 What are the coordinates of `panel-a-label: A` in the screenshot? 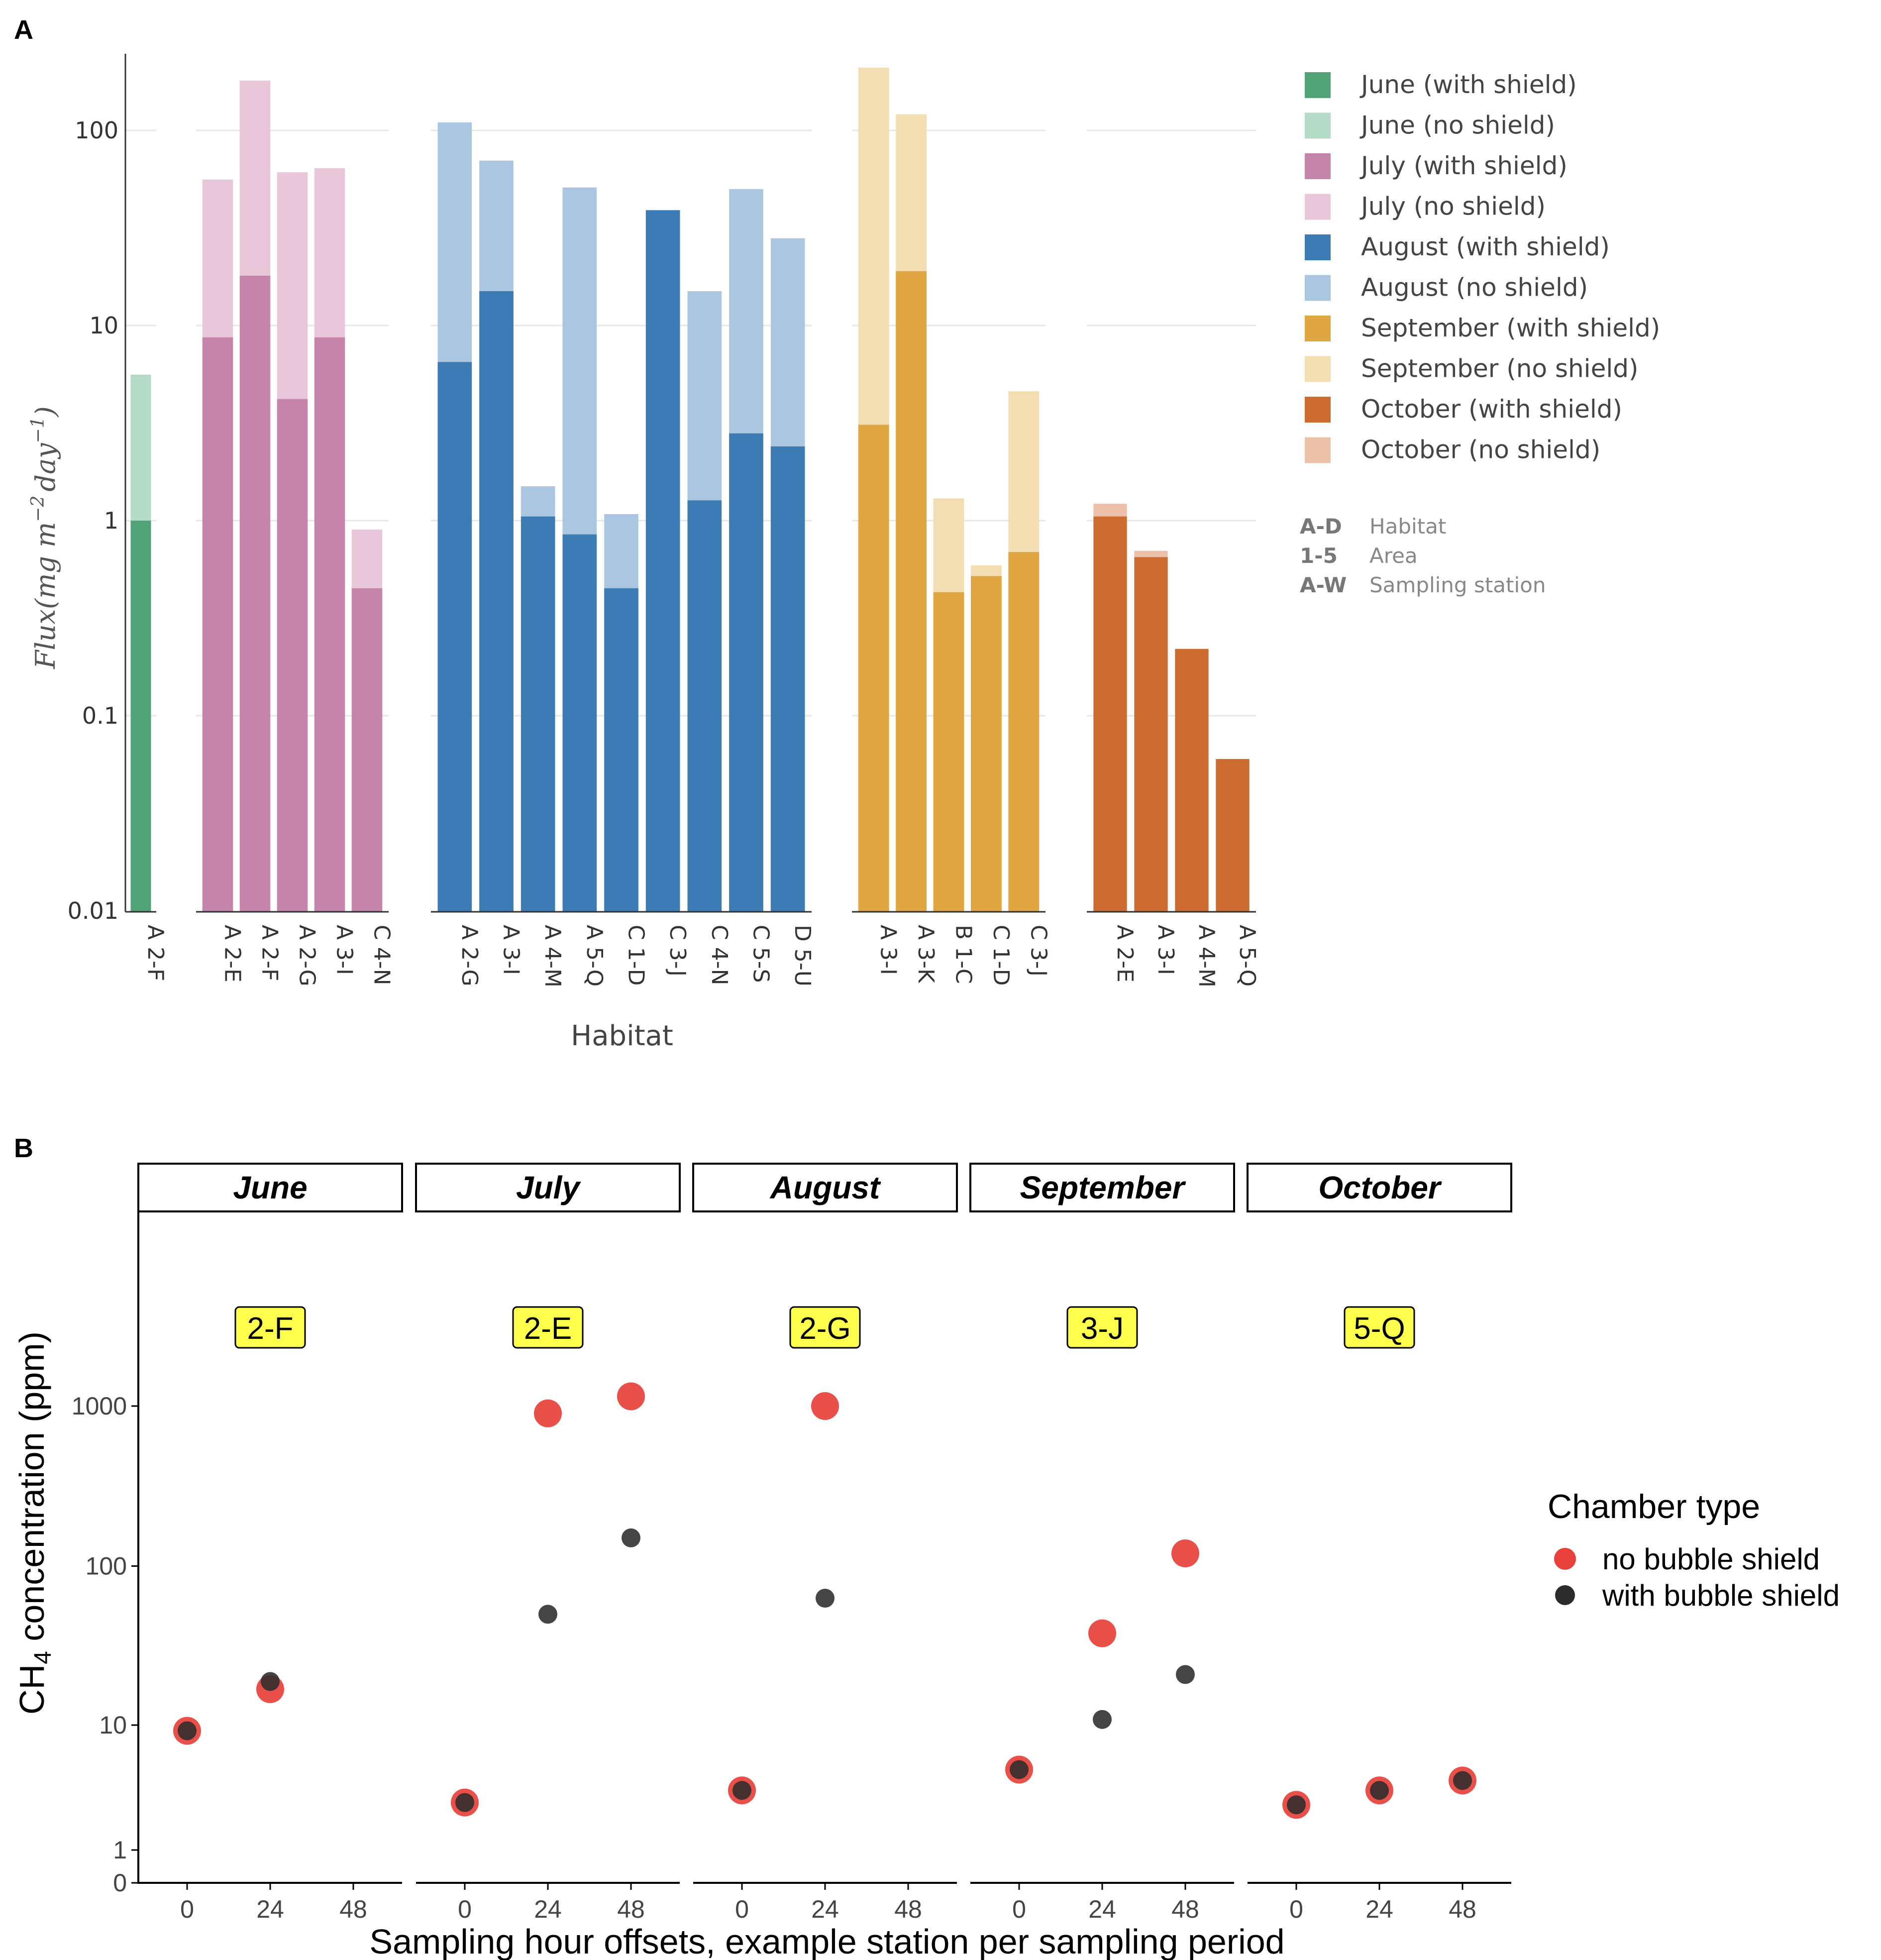 It's located at (23, 30).